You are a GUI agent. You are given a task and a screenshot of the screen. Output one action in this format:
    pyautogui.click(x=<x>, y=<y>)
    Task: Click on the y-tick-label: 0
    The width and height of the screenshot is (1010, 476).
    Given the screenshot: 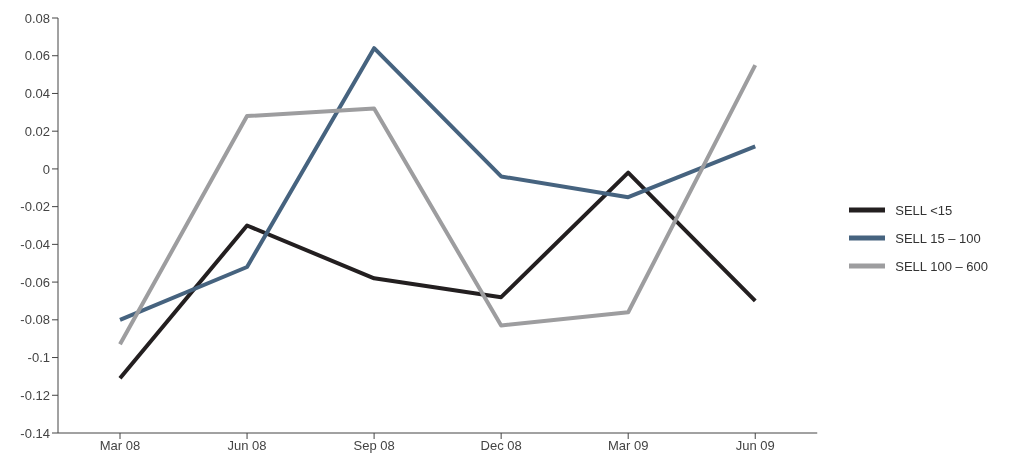 What is the action you would take?
    pyautogui.click(x=46, y=169)
    